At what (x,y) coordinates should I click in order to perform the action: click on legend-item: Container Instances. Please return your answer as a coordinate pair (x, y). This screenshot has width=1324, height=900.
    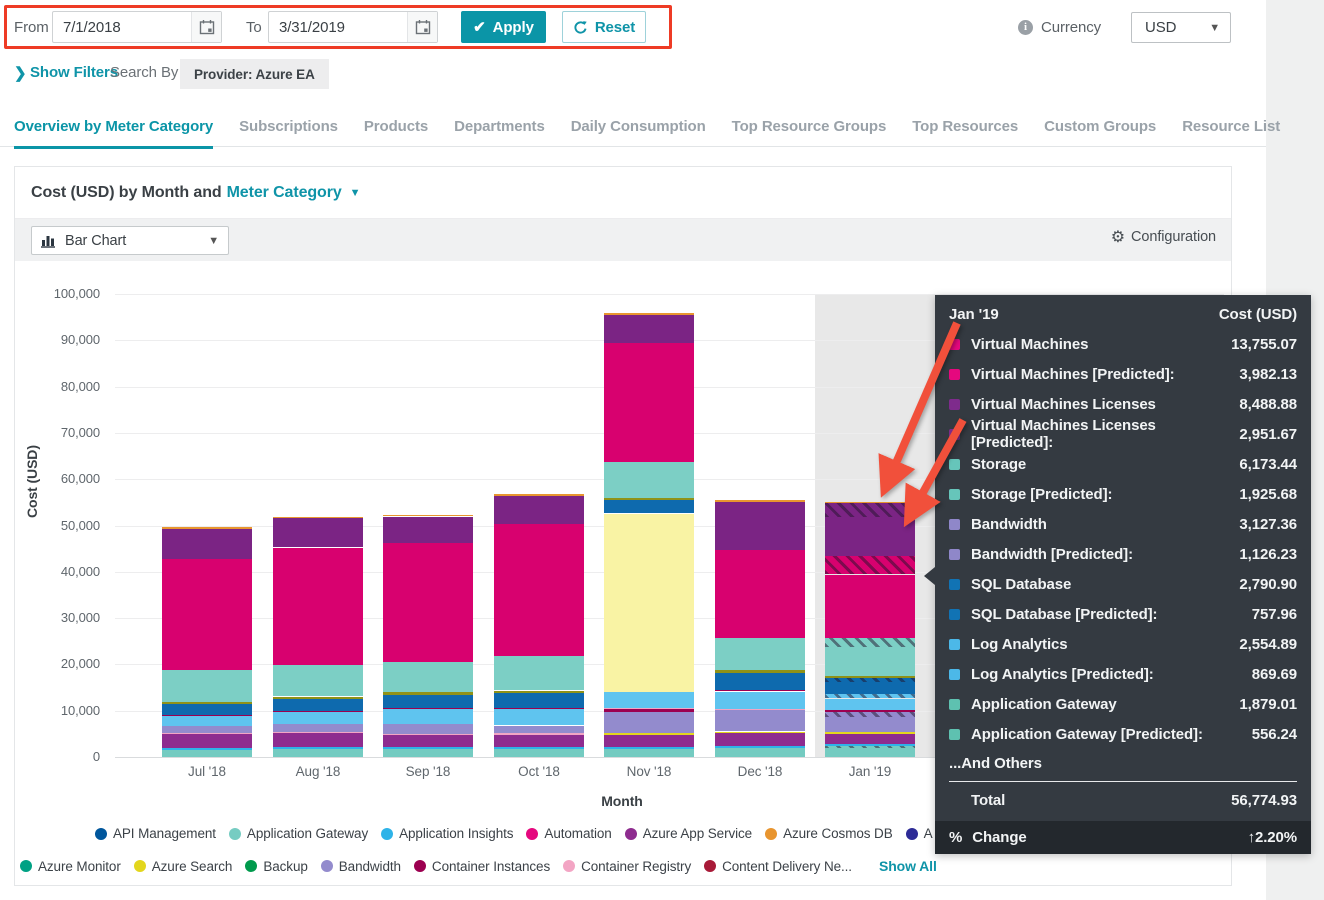
    Looking at the image, I should click on (481, 866).